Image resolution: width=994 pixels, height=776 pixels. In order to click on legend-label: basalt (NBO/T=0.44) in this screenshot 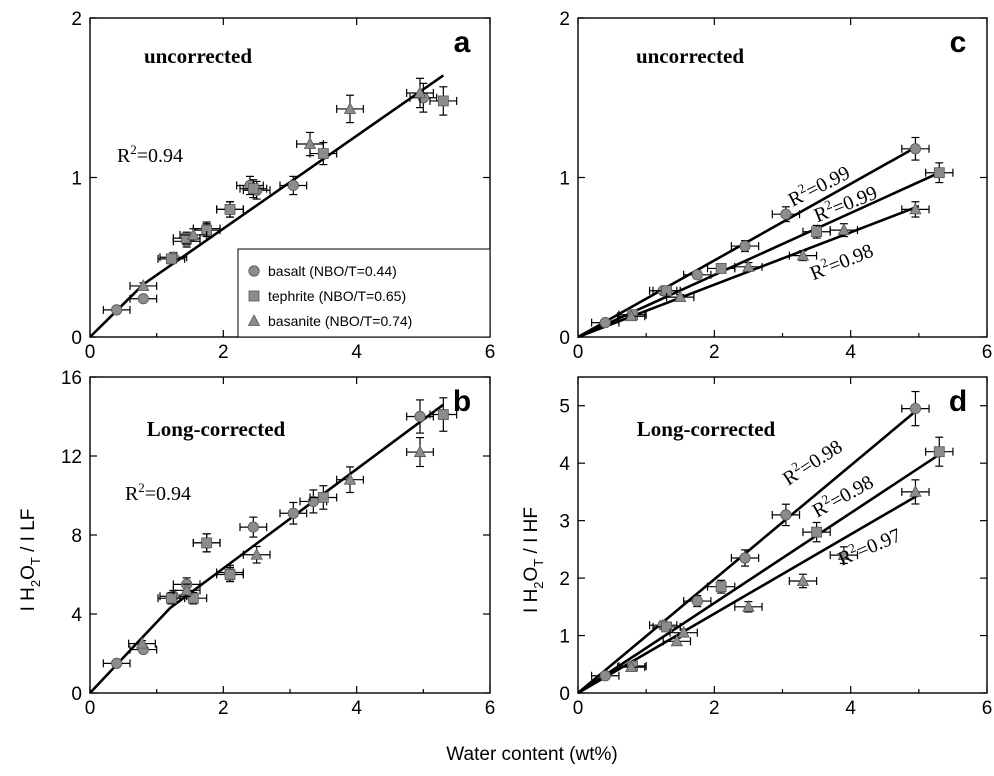, I will do `click(332, 271)`.